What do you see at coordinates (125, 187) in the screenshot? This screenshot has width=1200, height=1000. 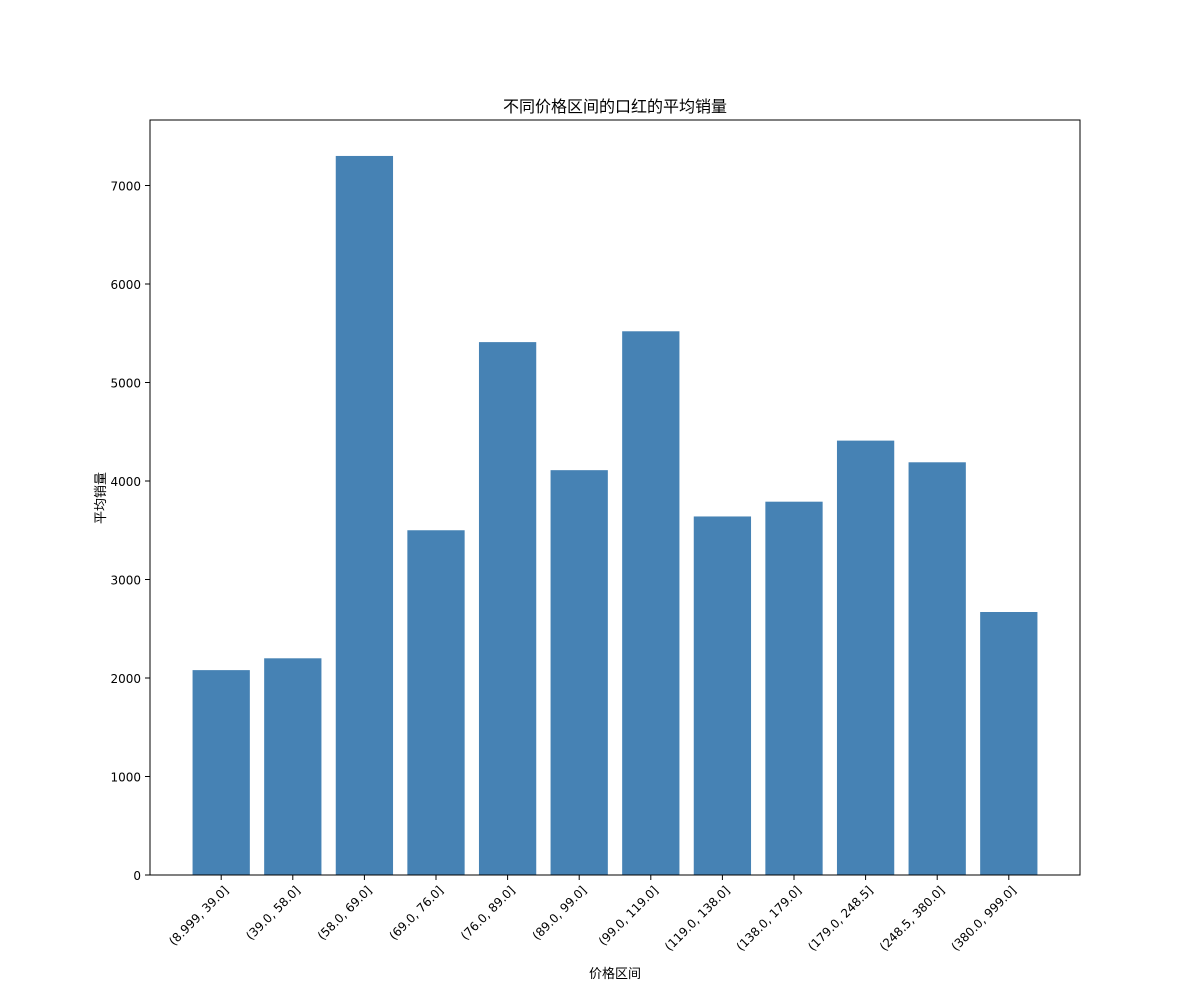 I see `y-tick-label: 7000` at bounding box center [125, 187].